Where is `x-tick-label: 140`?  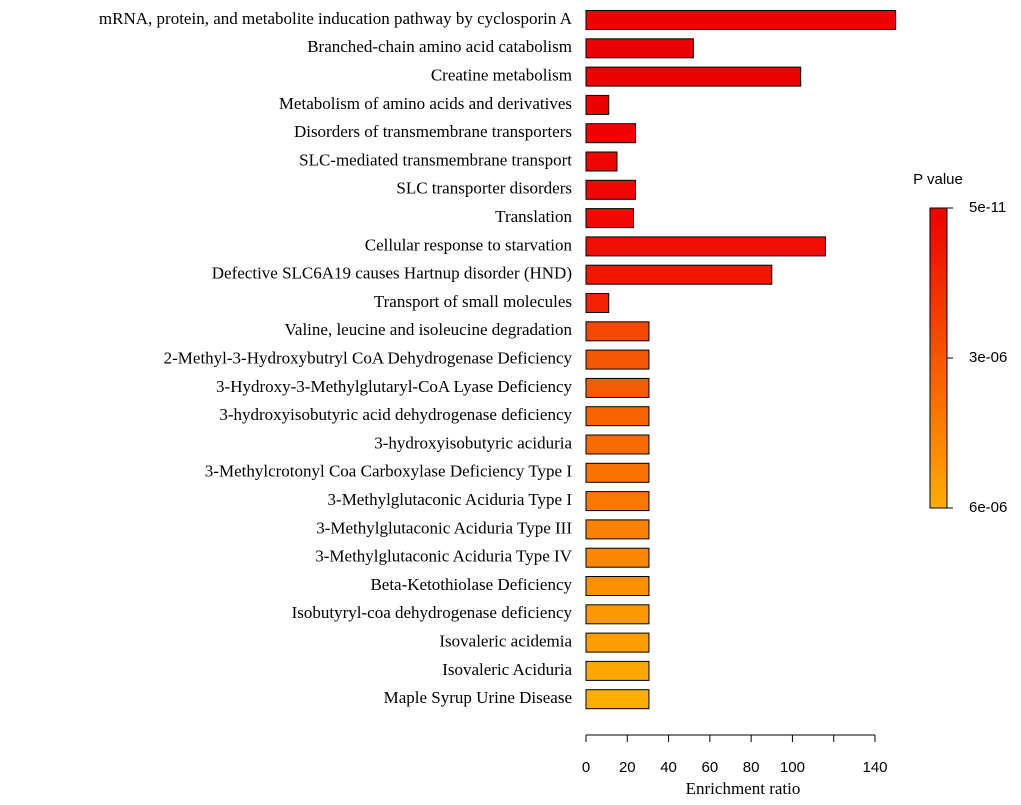 x-tick-label: 140 is located at coordinates (874, 767).